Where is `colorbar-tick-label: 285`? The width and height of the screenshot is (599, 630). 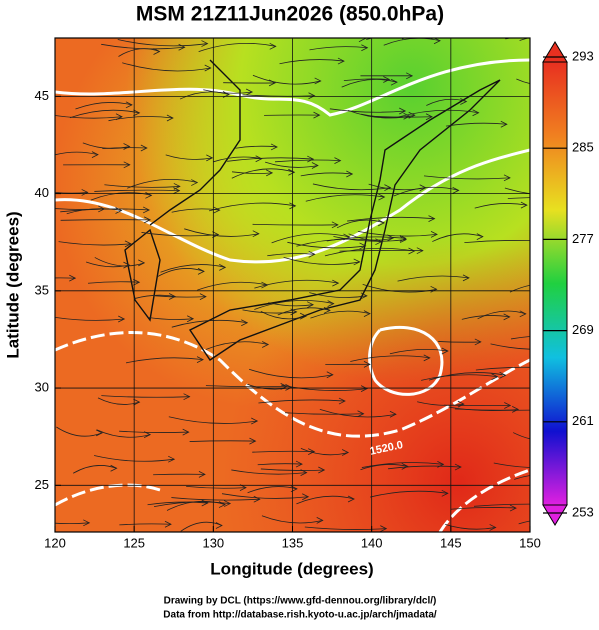 colorbar-tick-label: 285 is located at coordinates (583, 147).